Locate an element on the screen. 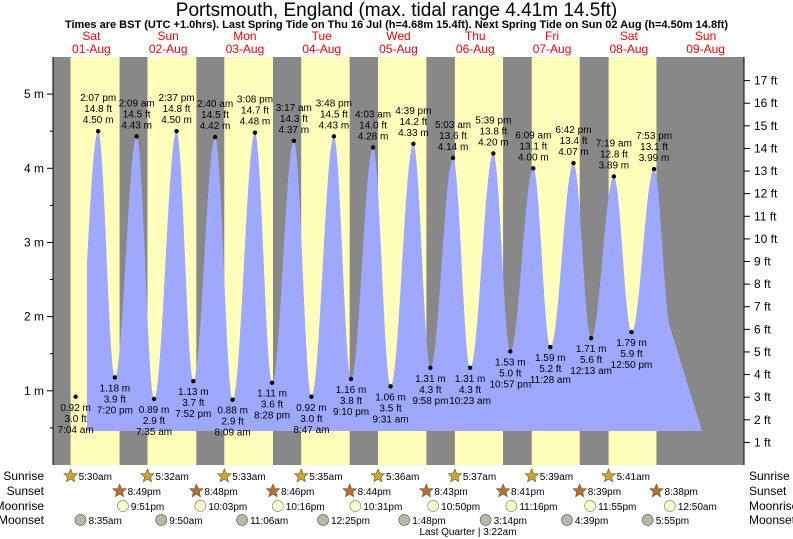 Image resolution: width=793 pixels, height=539 pixels. tide-ft-label: 14.2 ft is located at coordinates (413, 122).